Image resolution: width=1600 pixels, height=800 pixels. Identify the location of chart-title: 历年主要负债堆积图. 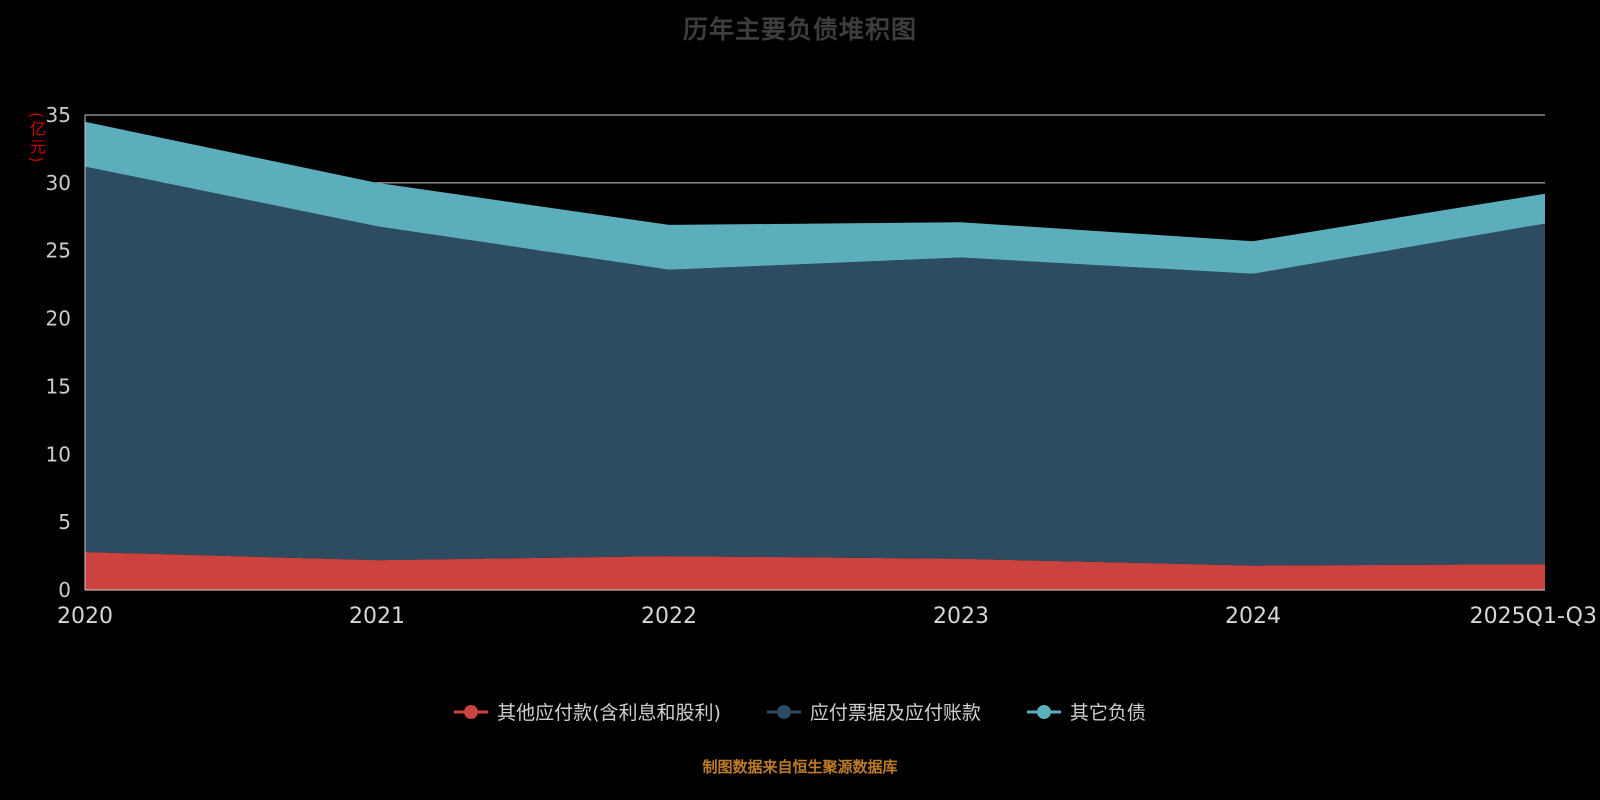
(799, 29).